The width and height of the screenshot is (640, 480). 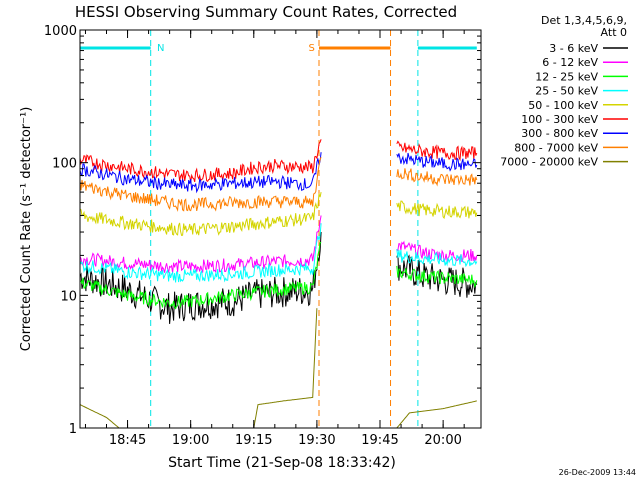 What do you see at coordinates (68, 296) in the screenshot?
I see `y-tick-label: 10` at bounding box center [68, 296].